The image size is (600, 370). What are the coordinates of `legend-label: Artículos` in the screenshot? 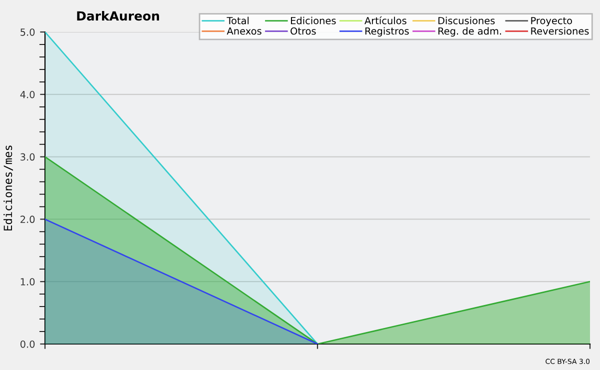 It's located at (385, 20).